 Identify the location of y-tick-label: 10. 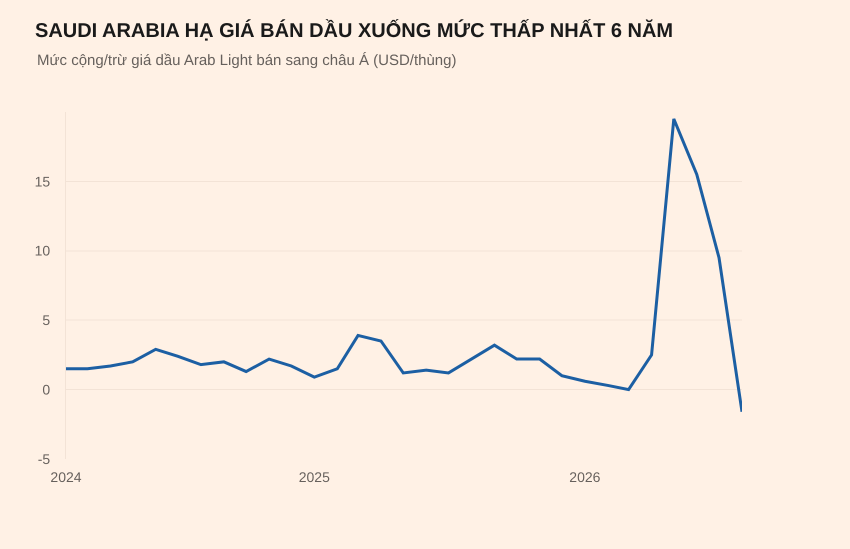
(42, 250).